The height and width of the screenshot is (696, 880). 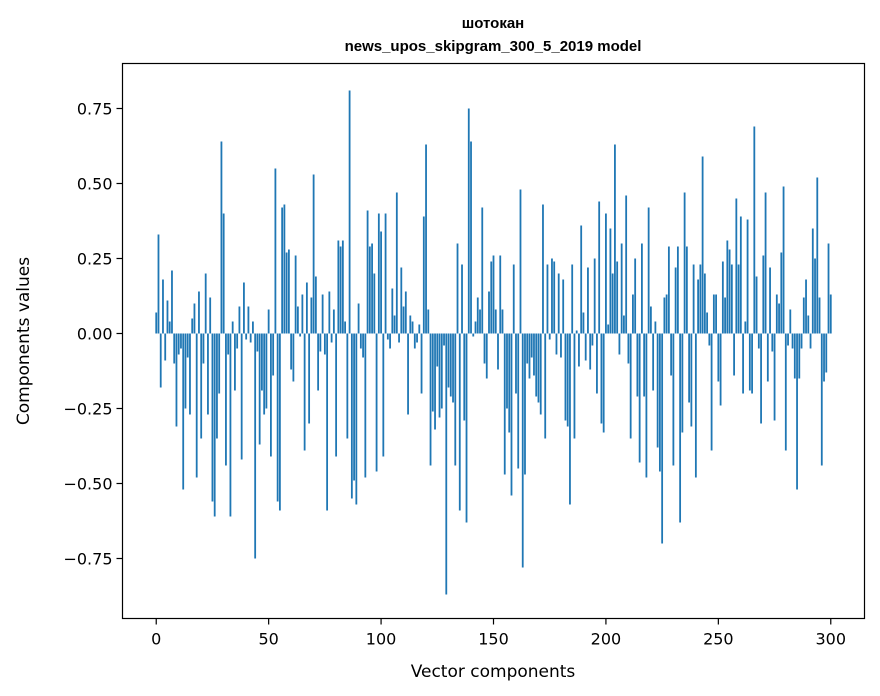 I want to click on y-tick-label: −0.25, so click(x=87, y=409).